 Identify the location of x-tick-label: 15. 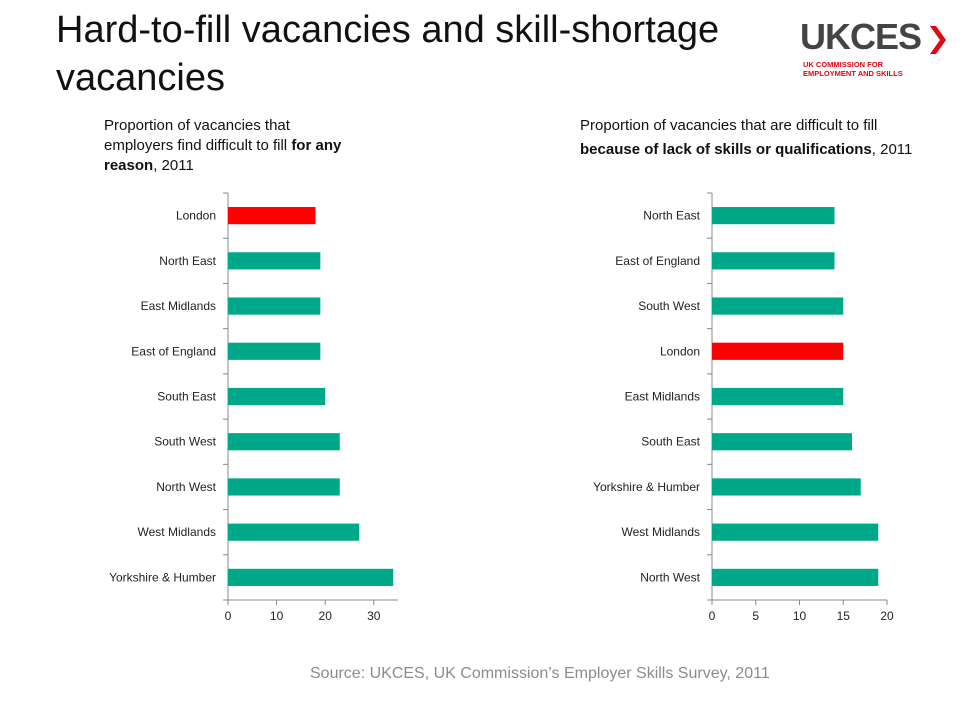
(844, 616).